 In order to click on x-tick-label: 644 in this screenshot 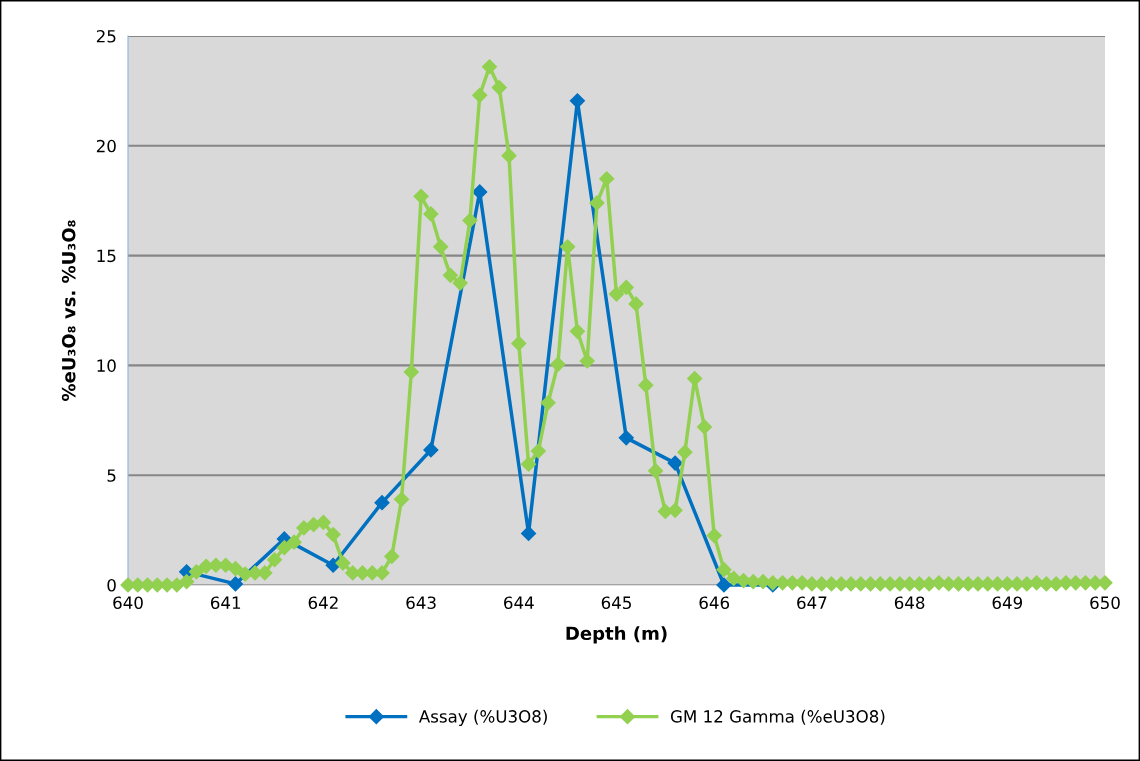, I will do `click(519, 603)`.